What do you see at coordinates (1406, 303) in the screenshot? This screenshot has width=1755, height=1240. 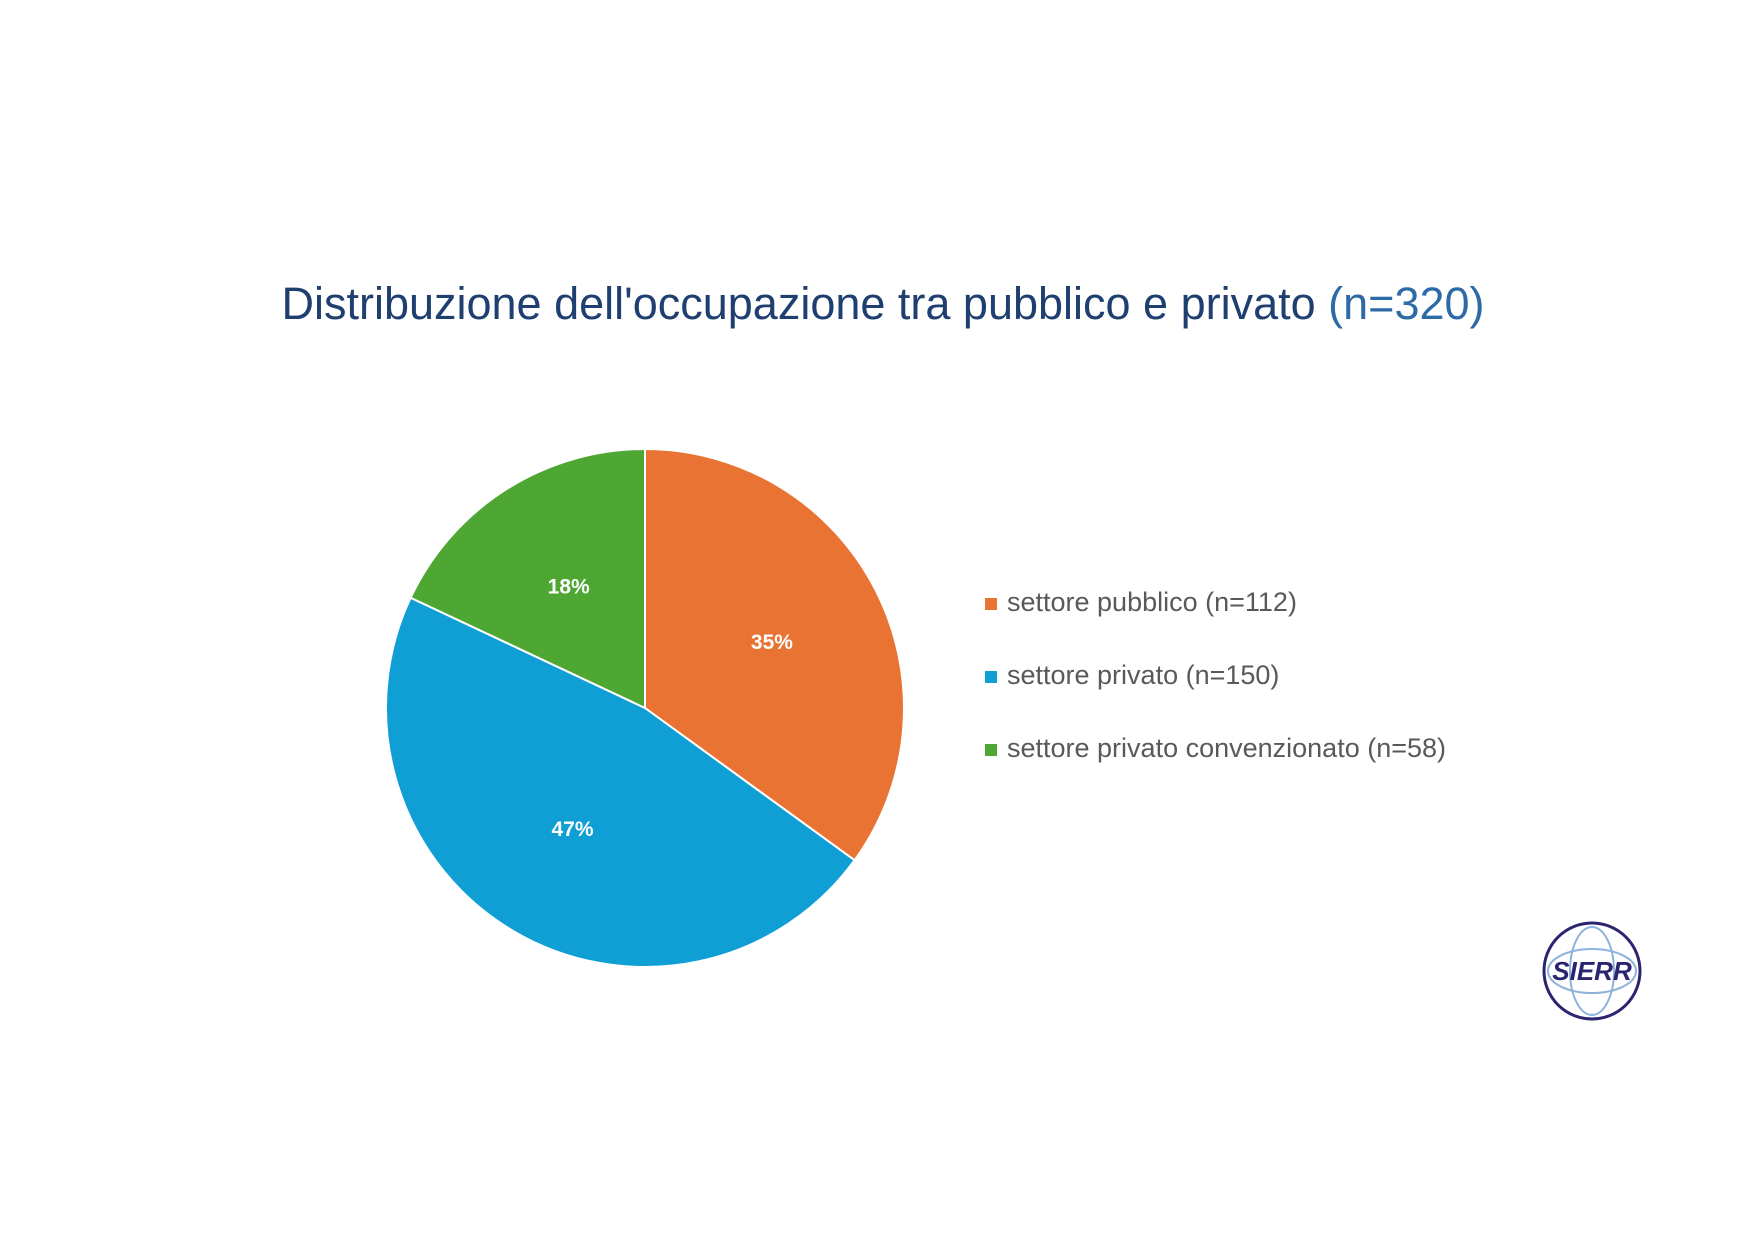 I see `title-note: (n=320)` at bounding box center [1406, 303].